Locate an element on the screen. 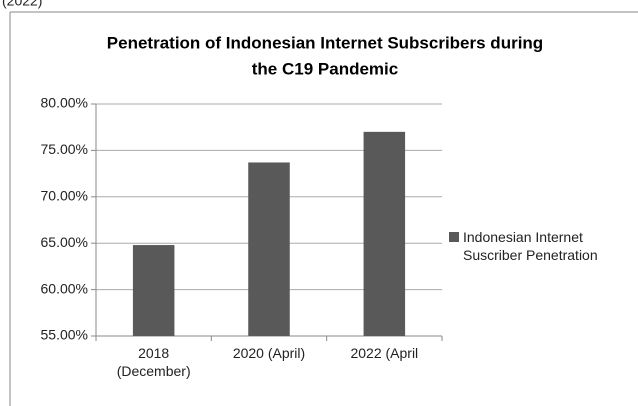  y-tick-label: 55.00% is located at coordinates (64, 335).